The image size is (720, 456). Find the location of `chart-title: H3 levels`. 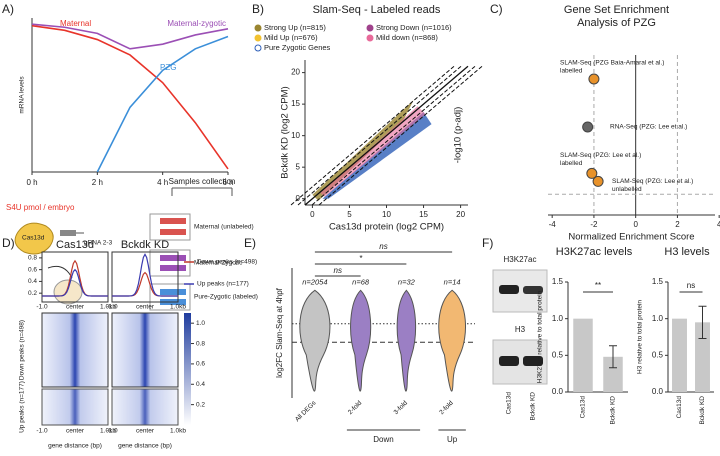

chart-title: H3 levels is located at coordinates (687, 252).